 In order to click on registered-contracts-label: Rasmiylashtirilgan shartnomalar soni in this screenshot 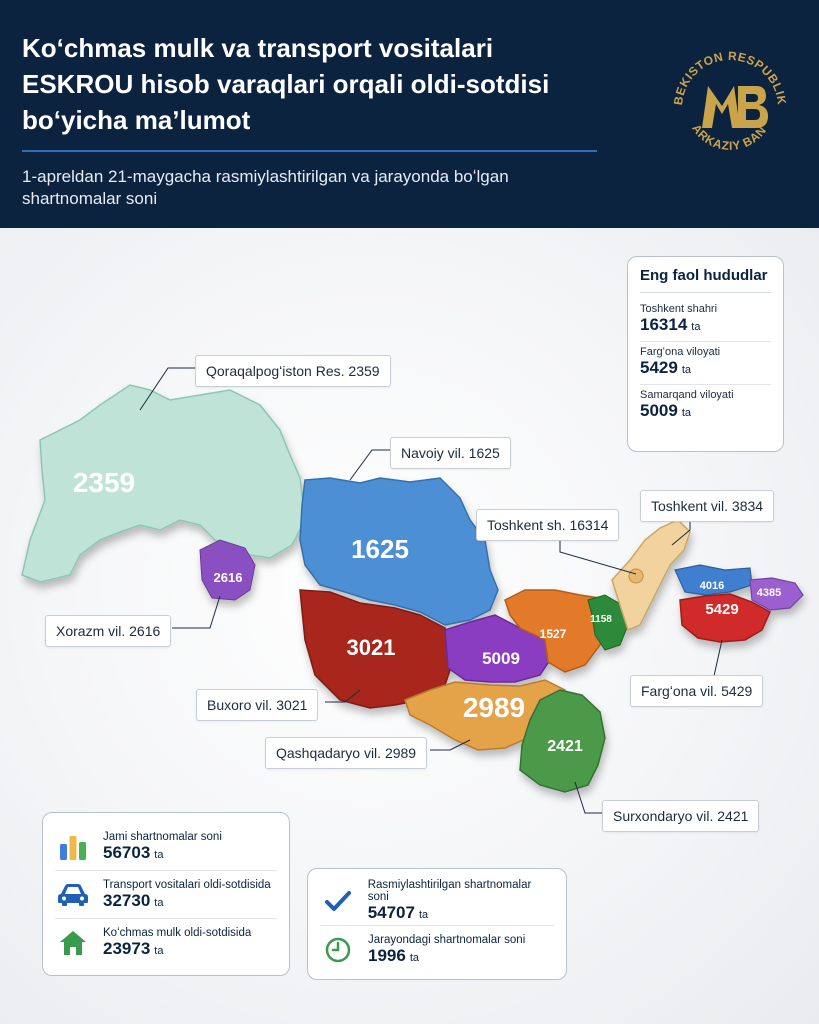, I will do `click(449, 891)`.